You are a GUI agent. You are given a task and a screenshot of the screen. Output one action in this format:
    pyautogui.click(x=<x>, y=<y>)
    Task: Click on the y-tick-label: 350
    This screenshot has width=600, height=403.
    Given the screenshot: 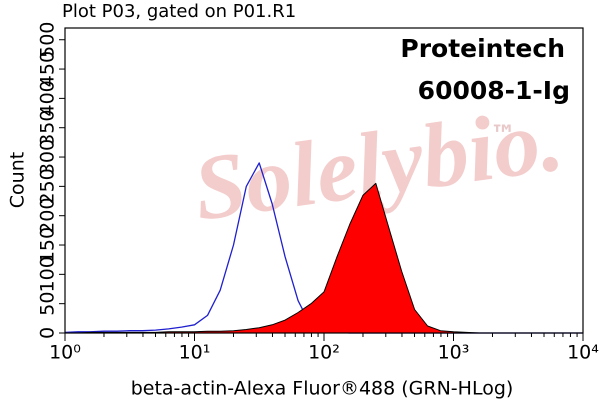 What is the action you would take?
    pyautogui.click(x=48, y=128)
    